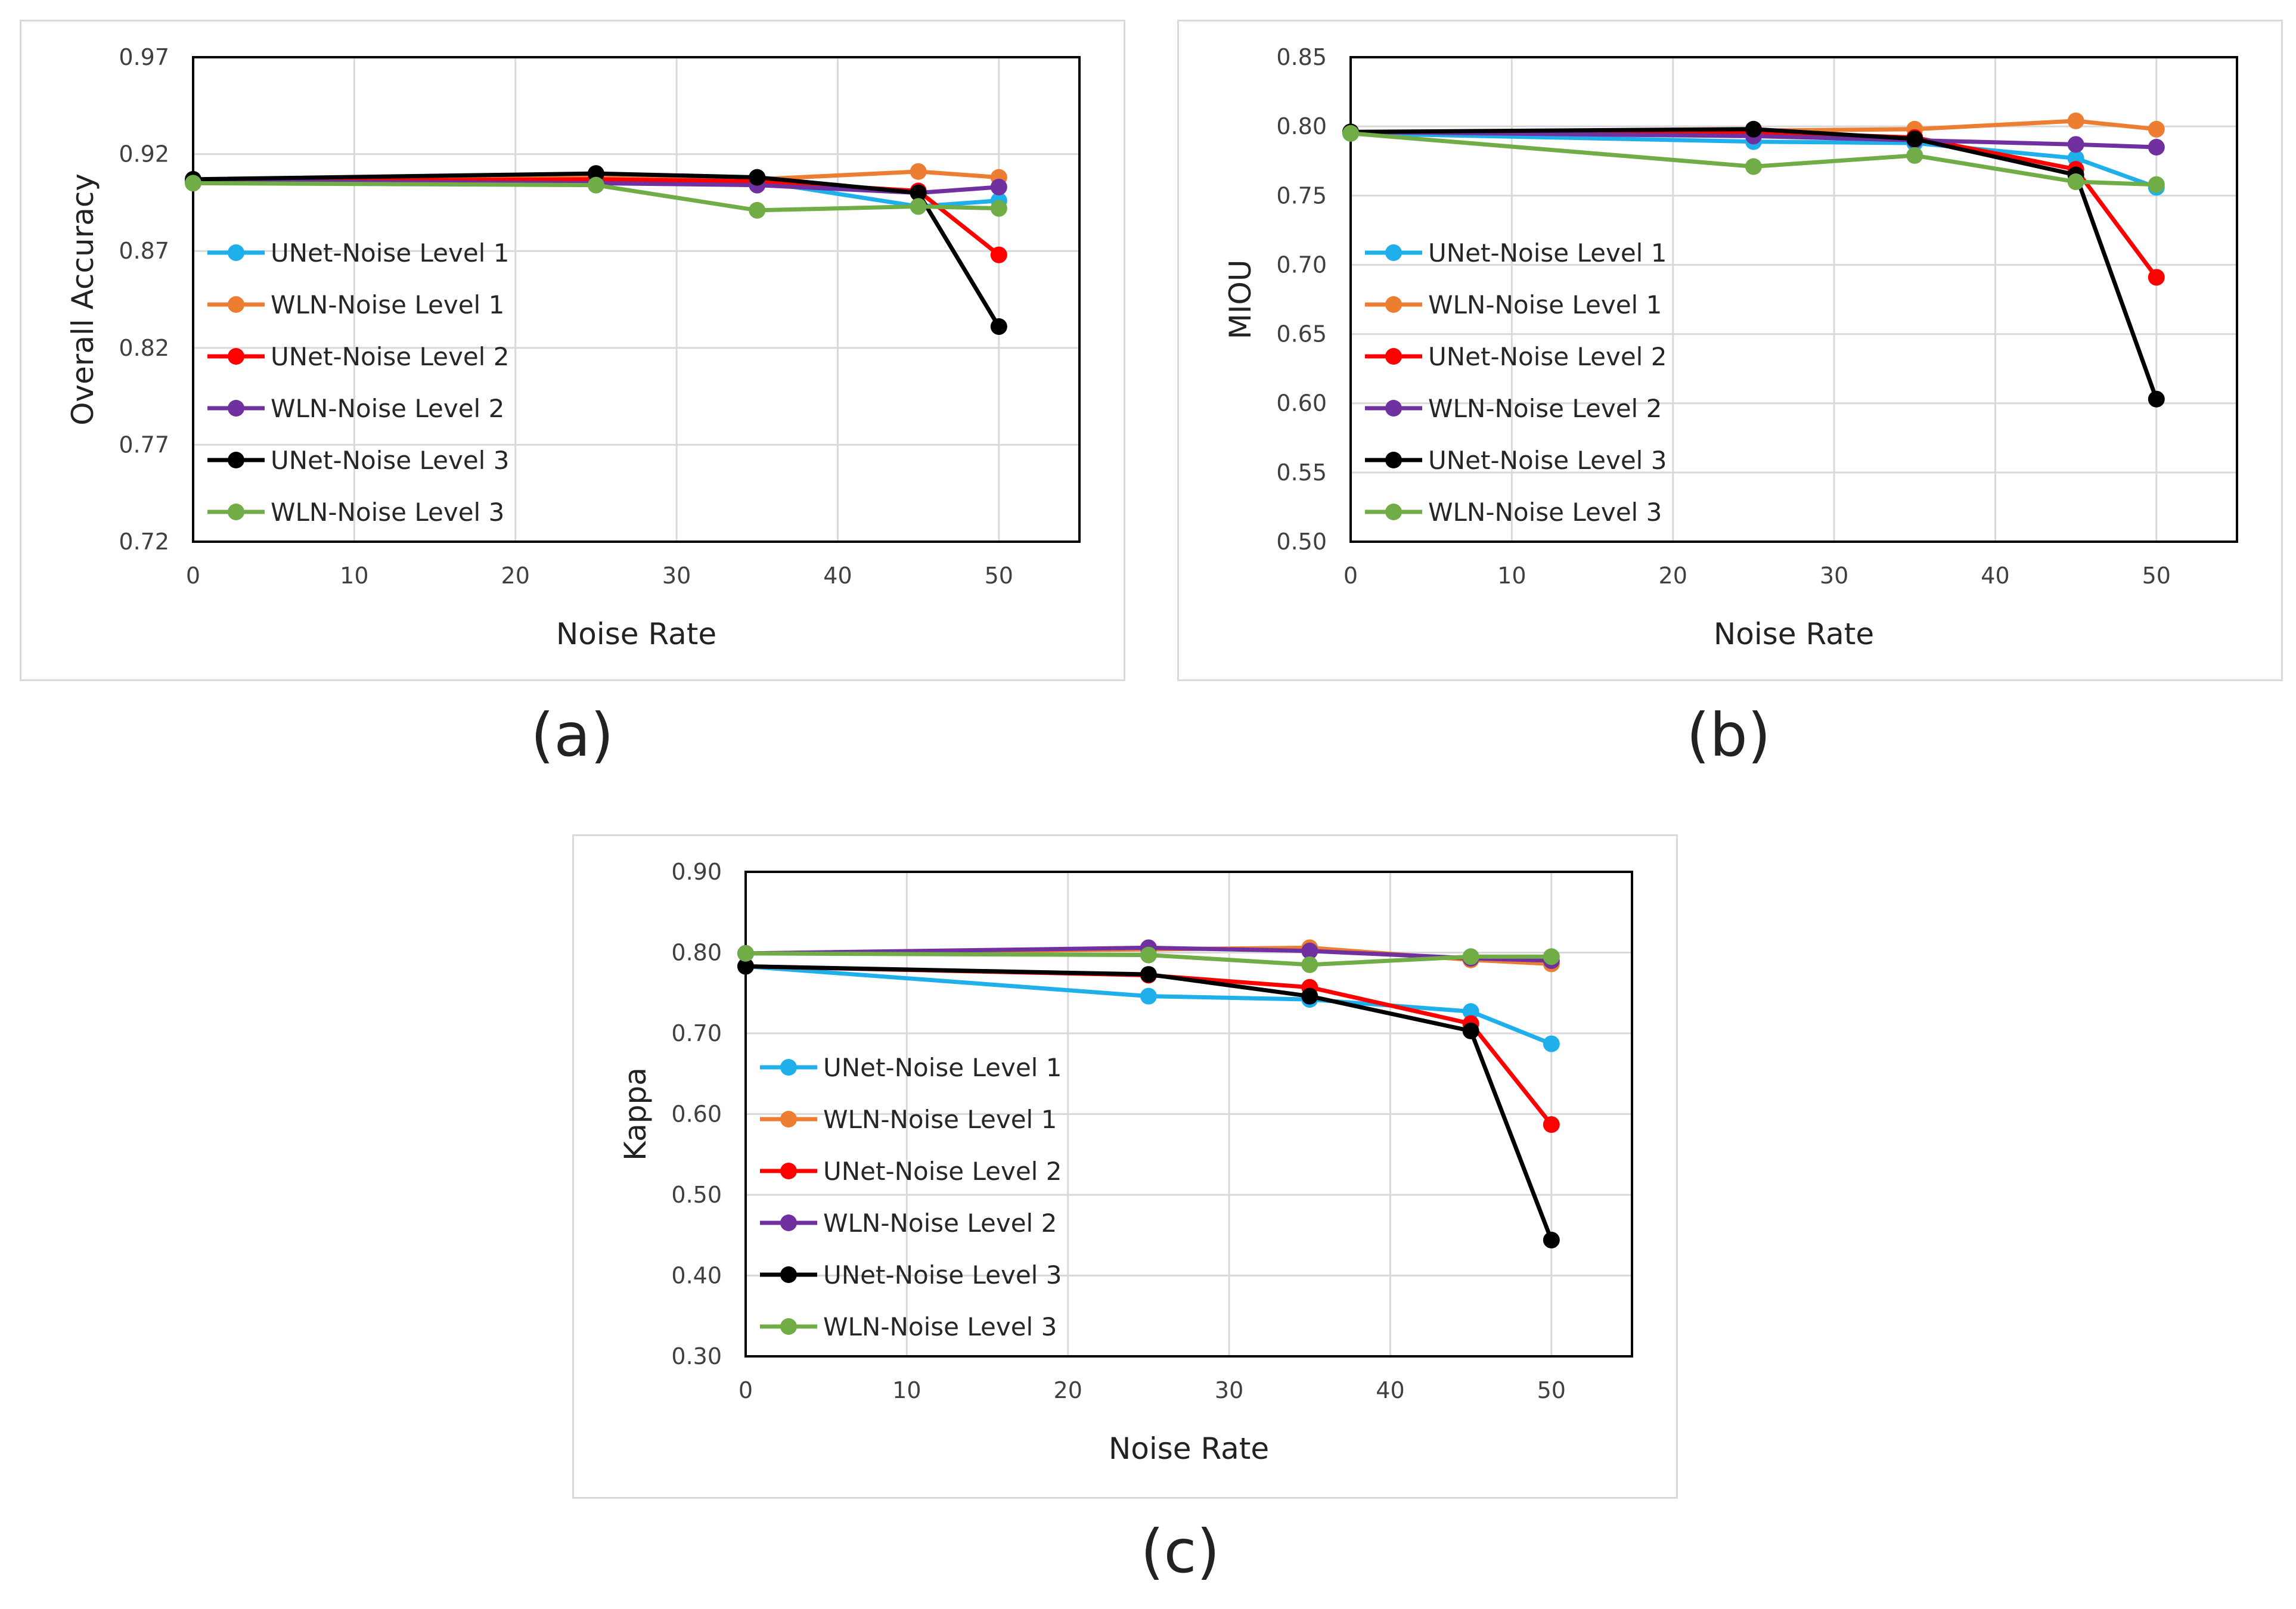 The width and height of the screenshot is (2296, 1609). Describe the element at coordinates (1301, 57) in the screenshot. I see `y-tick-label: 0.85` at that location.